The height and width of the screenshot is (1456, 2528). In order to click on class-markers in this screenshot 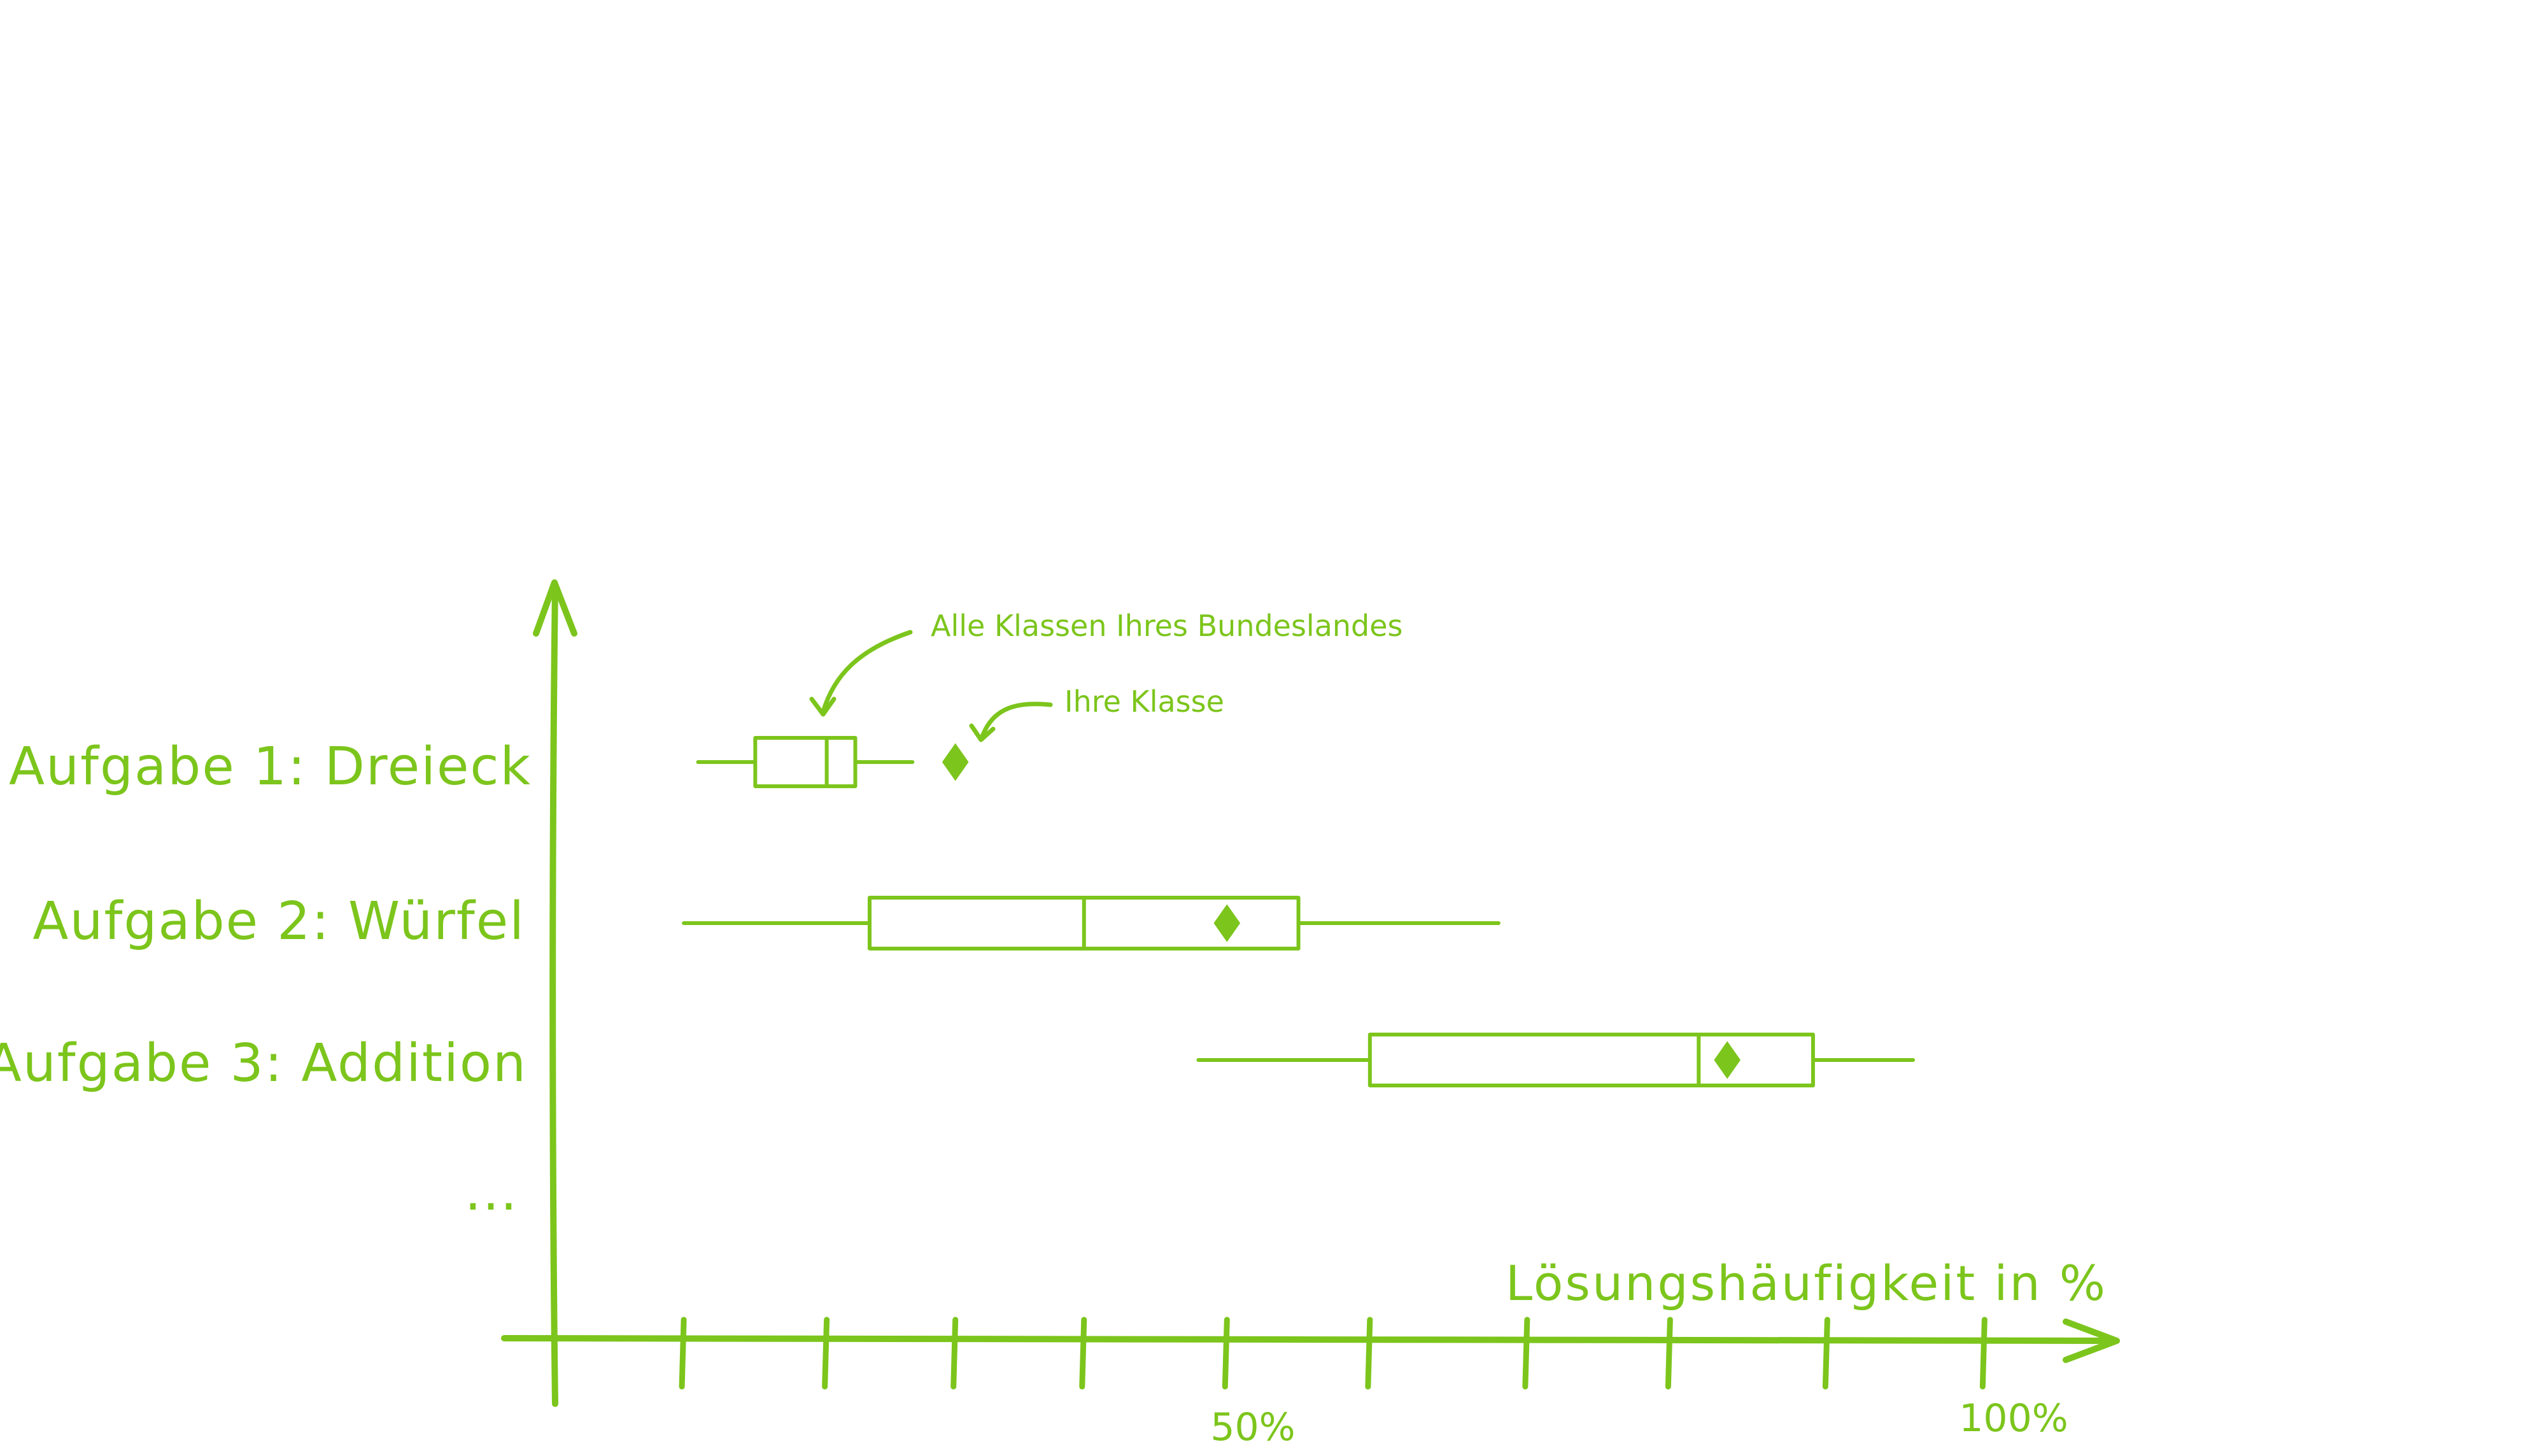, I will do `click(1341, 911)`.